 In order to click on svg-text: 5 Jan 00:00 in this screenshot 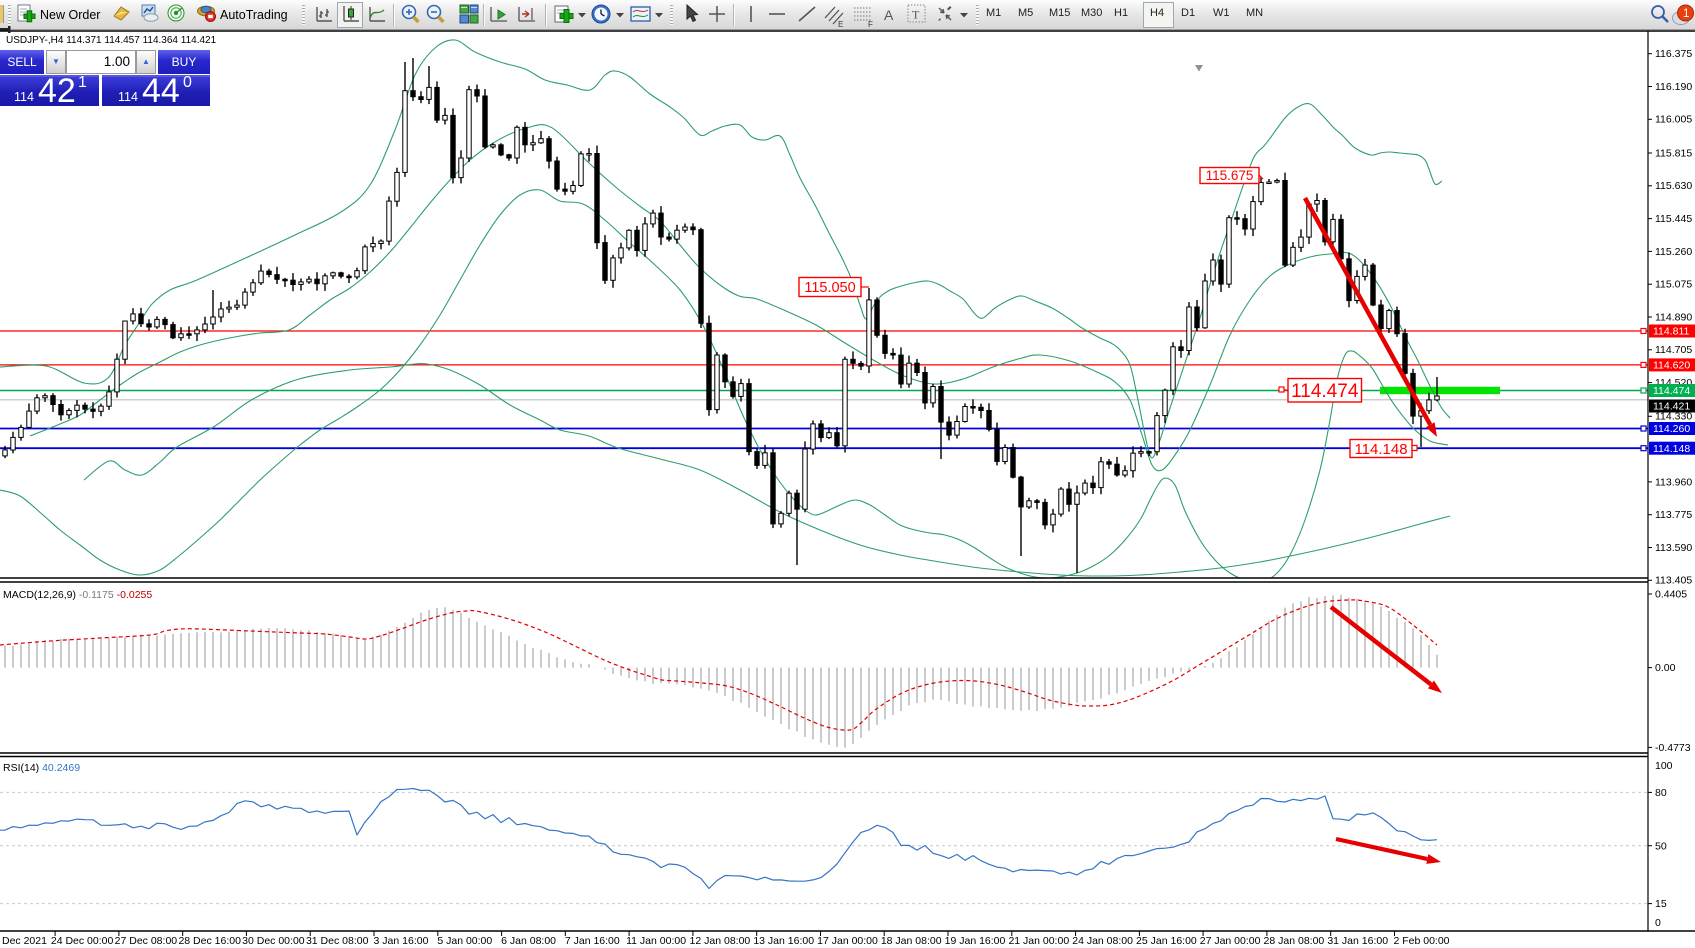, I will do `click(464, 941)`.